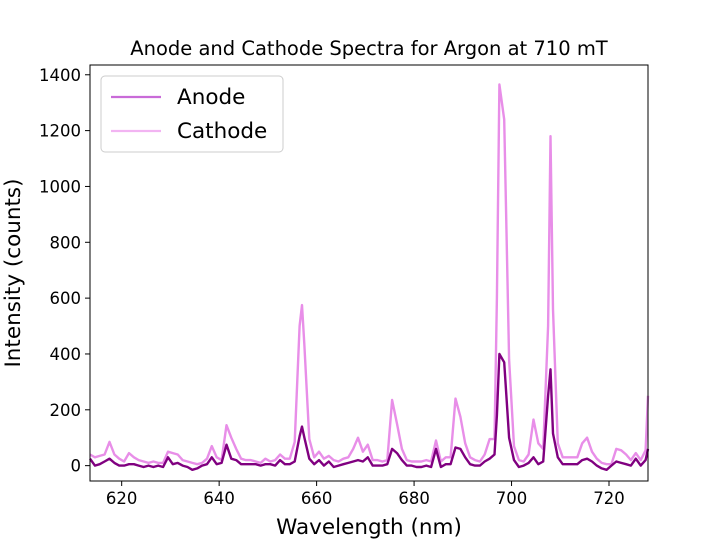  What do you see at coordinates (211, 97) in the screenshot?
I see `legend-anode-label: Anode` at bounding box center [211, 97].